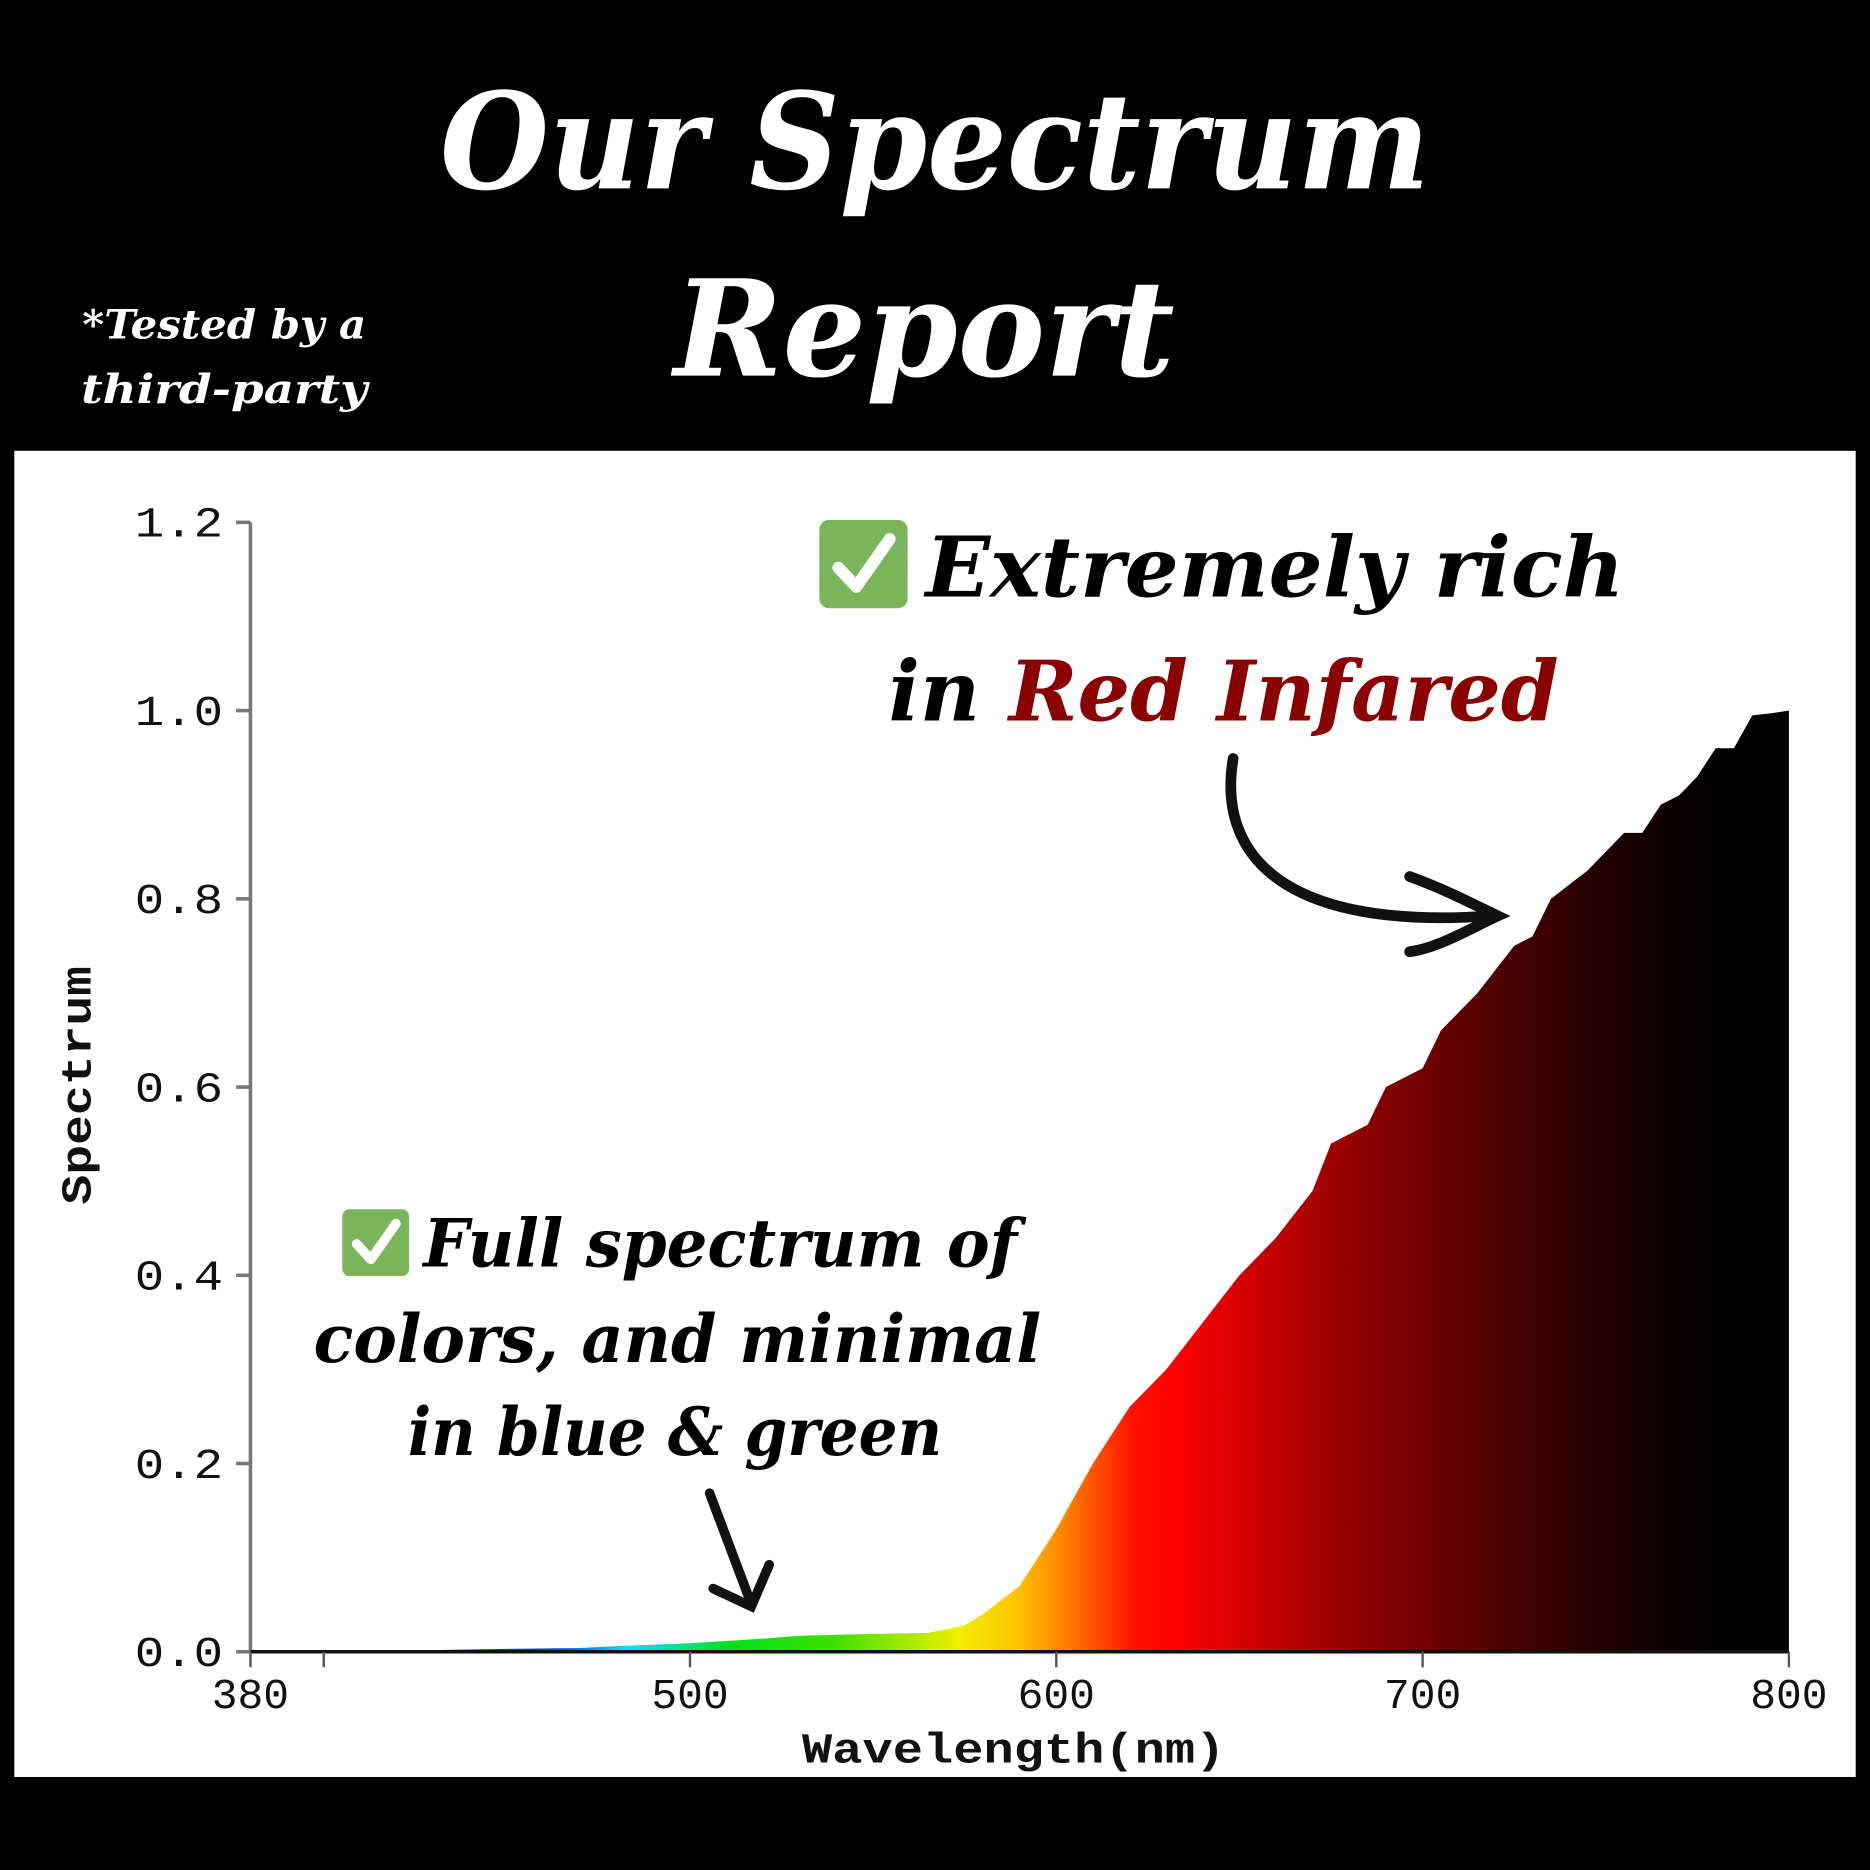  Describe the element at coordinates (724, 1243) in the screenshot. I see `annotation-full-line-1: Full spectrum of` at that location.